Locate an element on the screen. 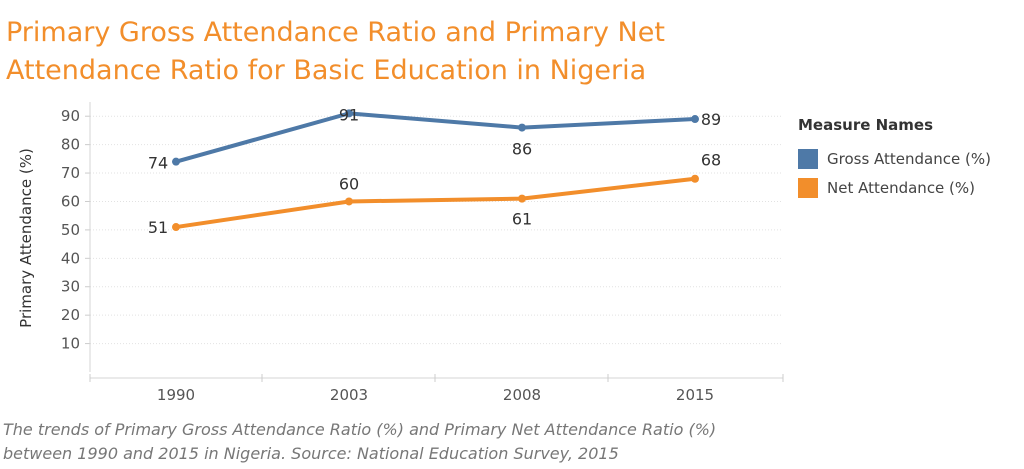  series-1-point-2008 is located at coordinates (522, 198).